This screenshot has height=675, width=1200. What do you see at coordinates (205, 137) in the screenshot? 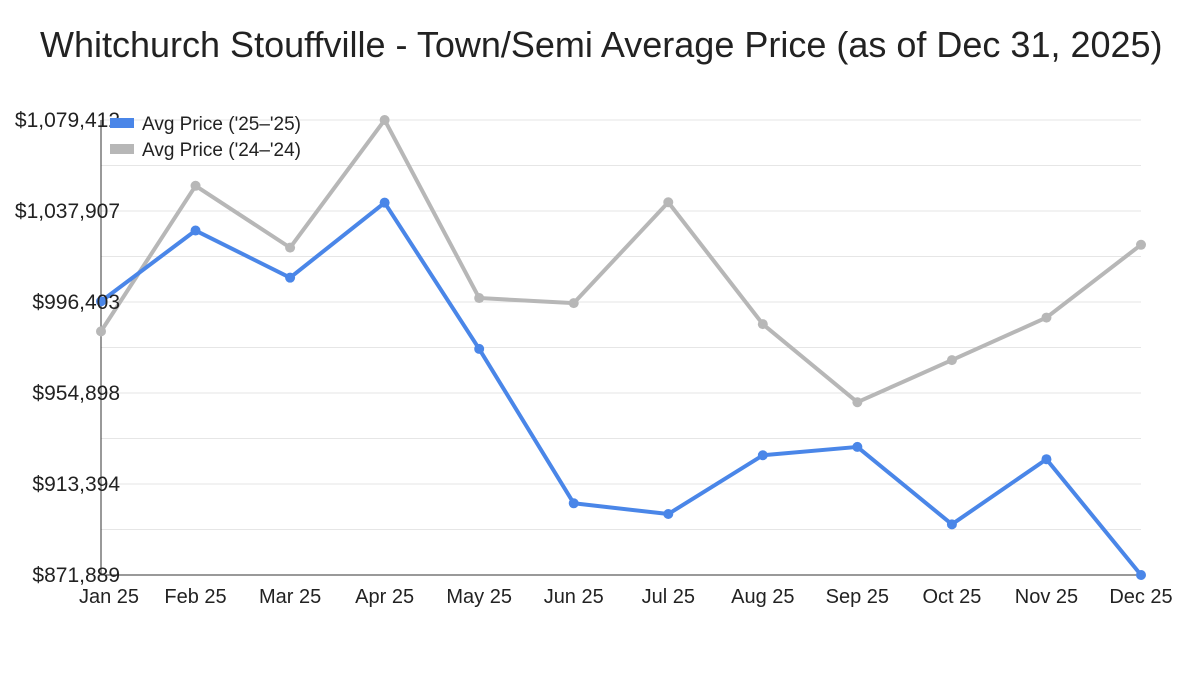
I see `legend: Avg Price ('25–'25) Avg Price ('24–'24)` at bounding box center [205, 137].